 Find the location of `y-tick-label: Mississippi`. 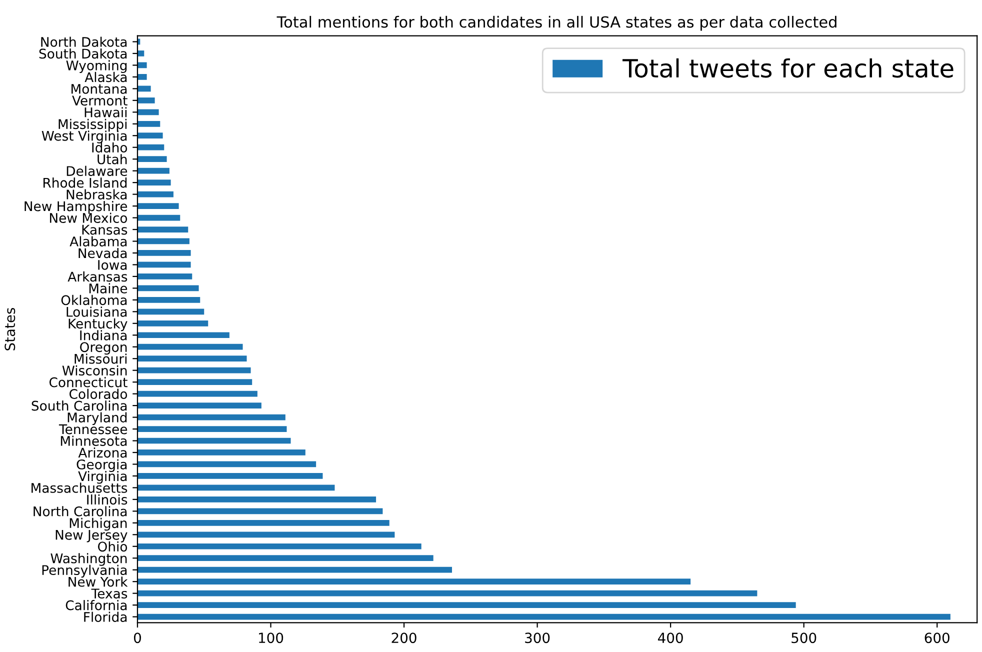

y-tick-label: Mississippi is located at coordinates (92, 125).